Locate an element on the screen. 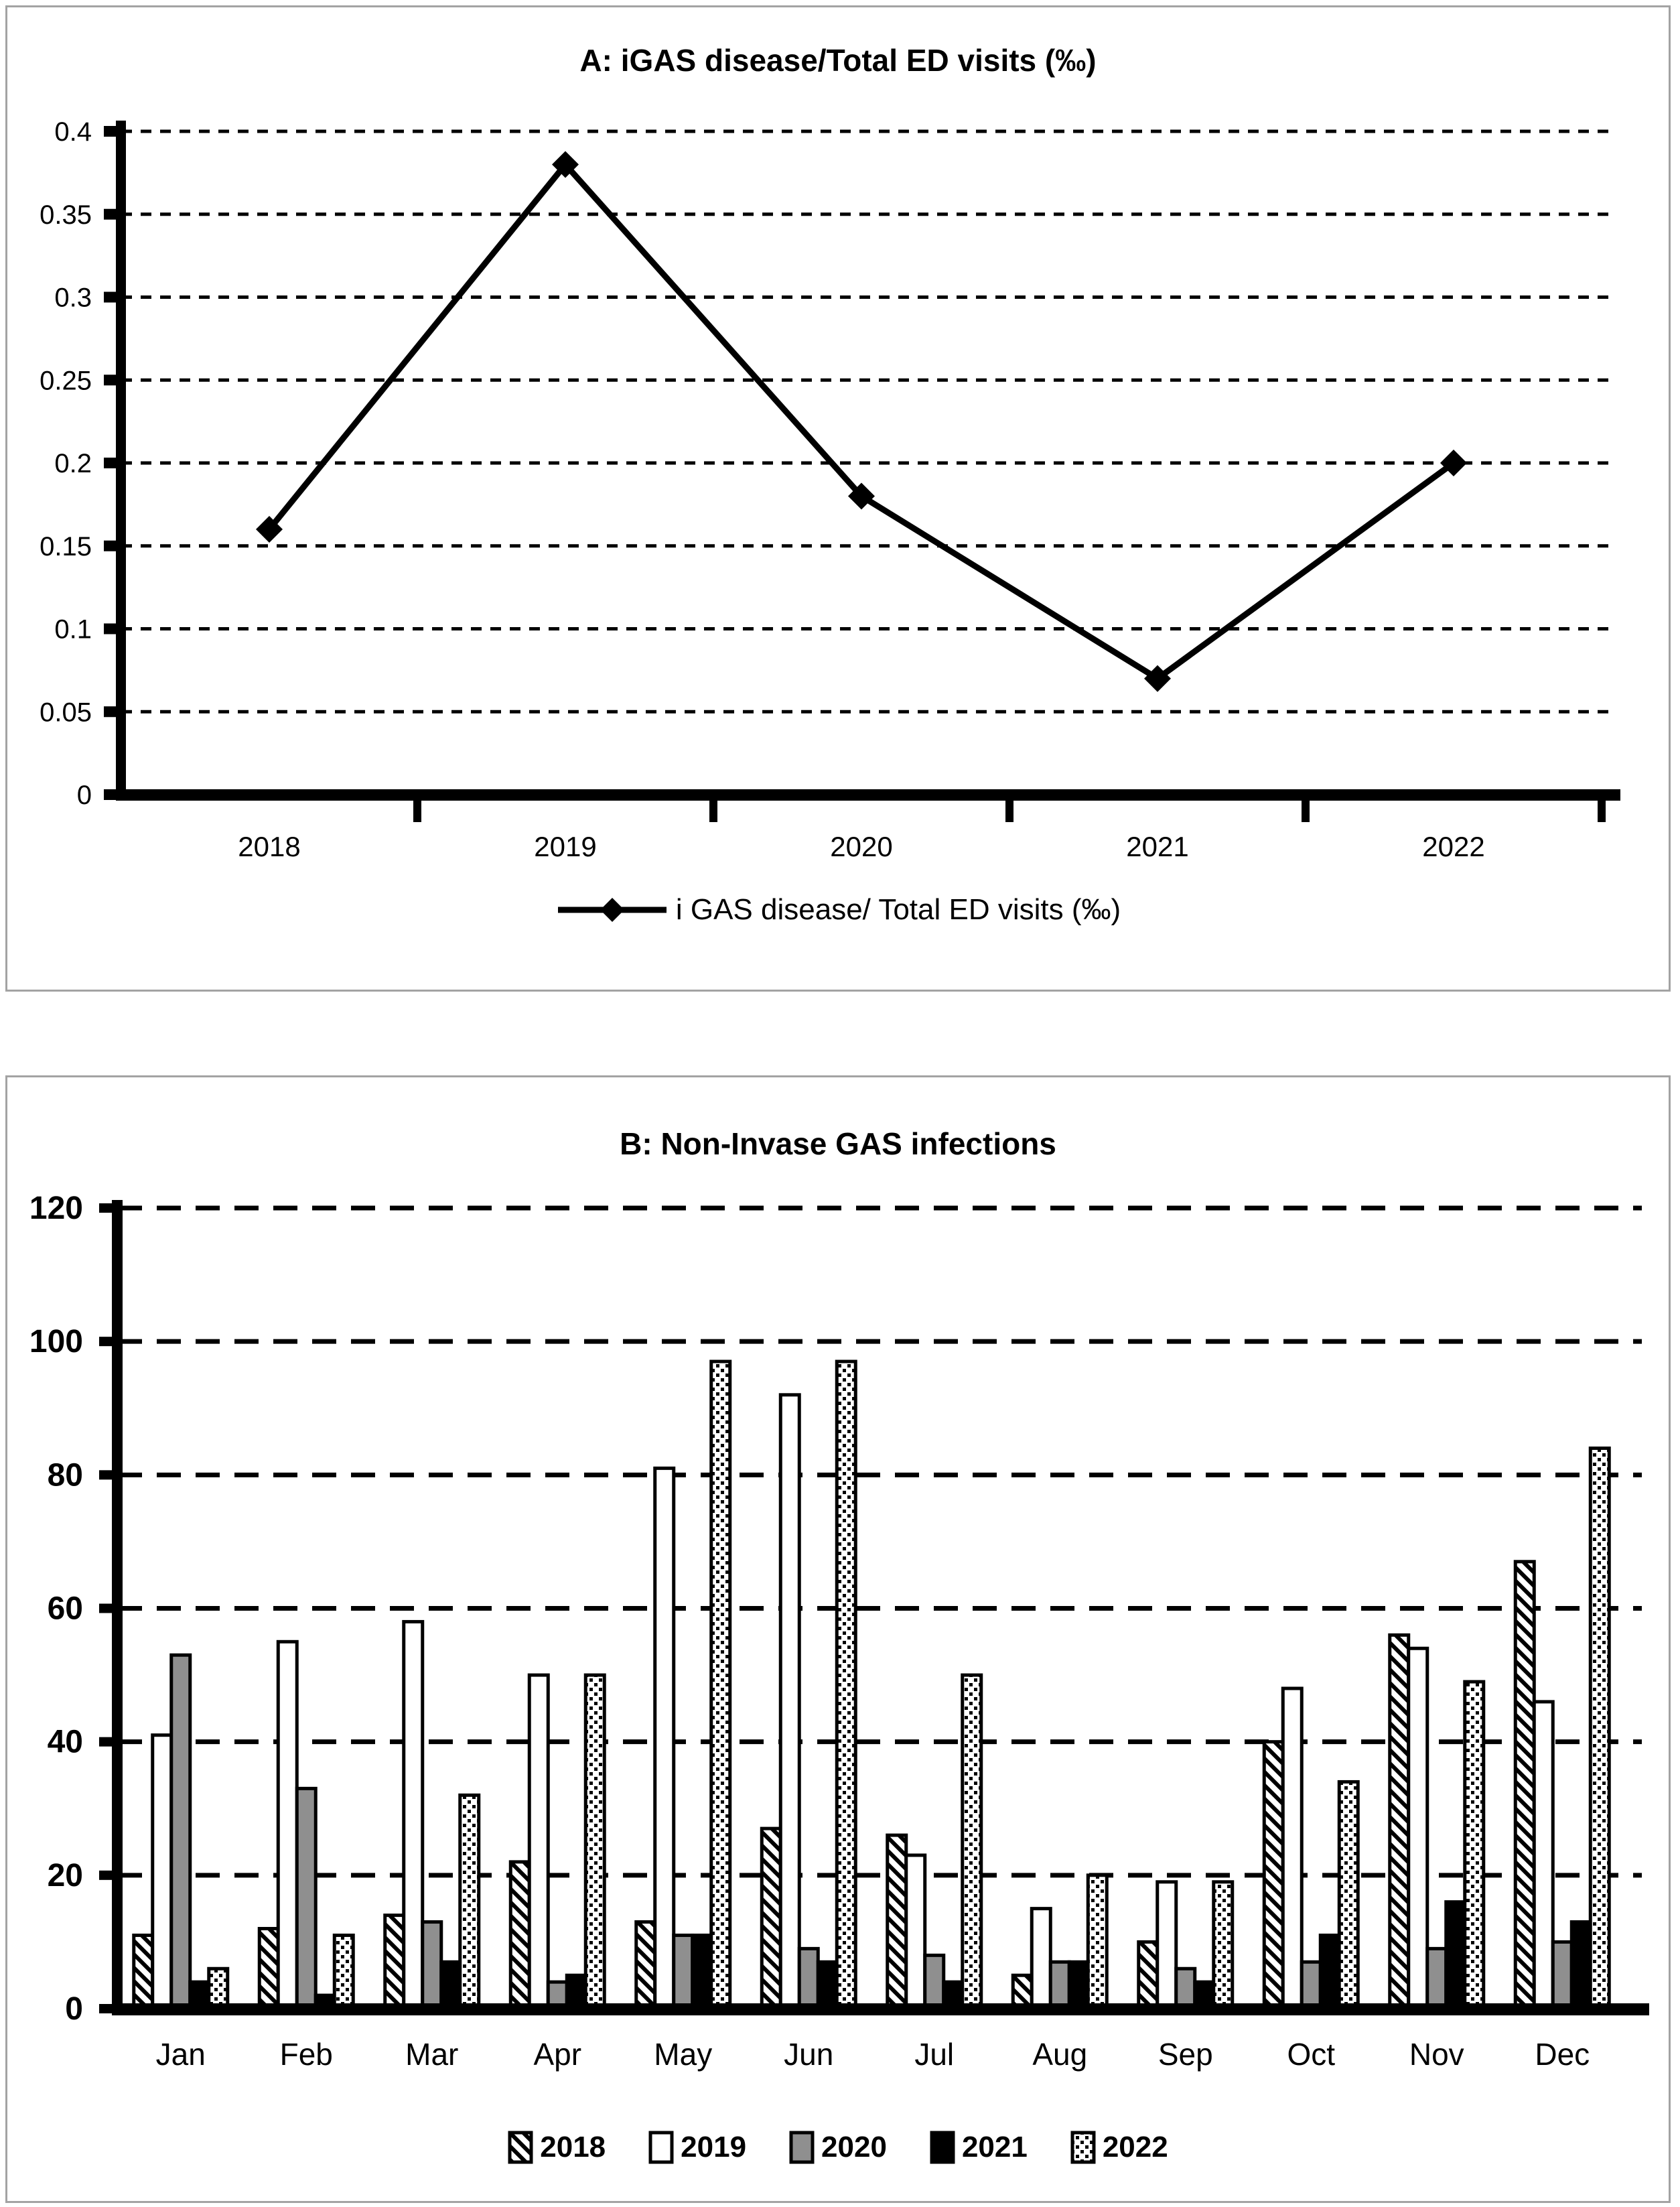  y-tick-label: 0.15 is located at coordinates (66, 547).